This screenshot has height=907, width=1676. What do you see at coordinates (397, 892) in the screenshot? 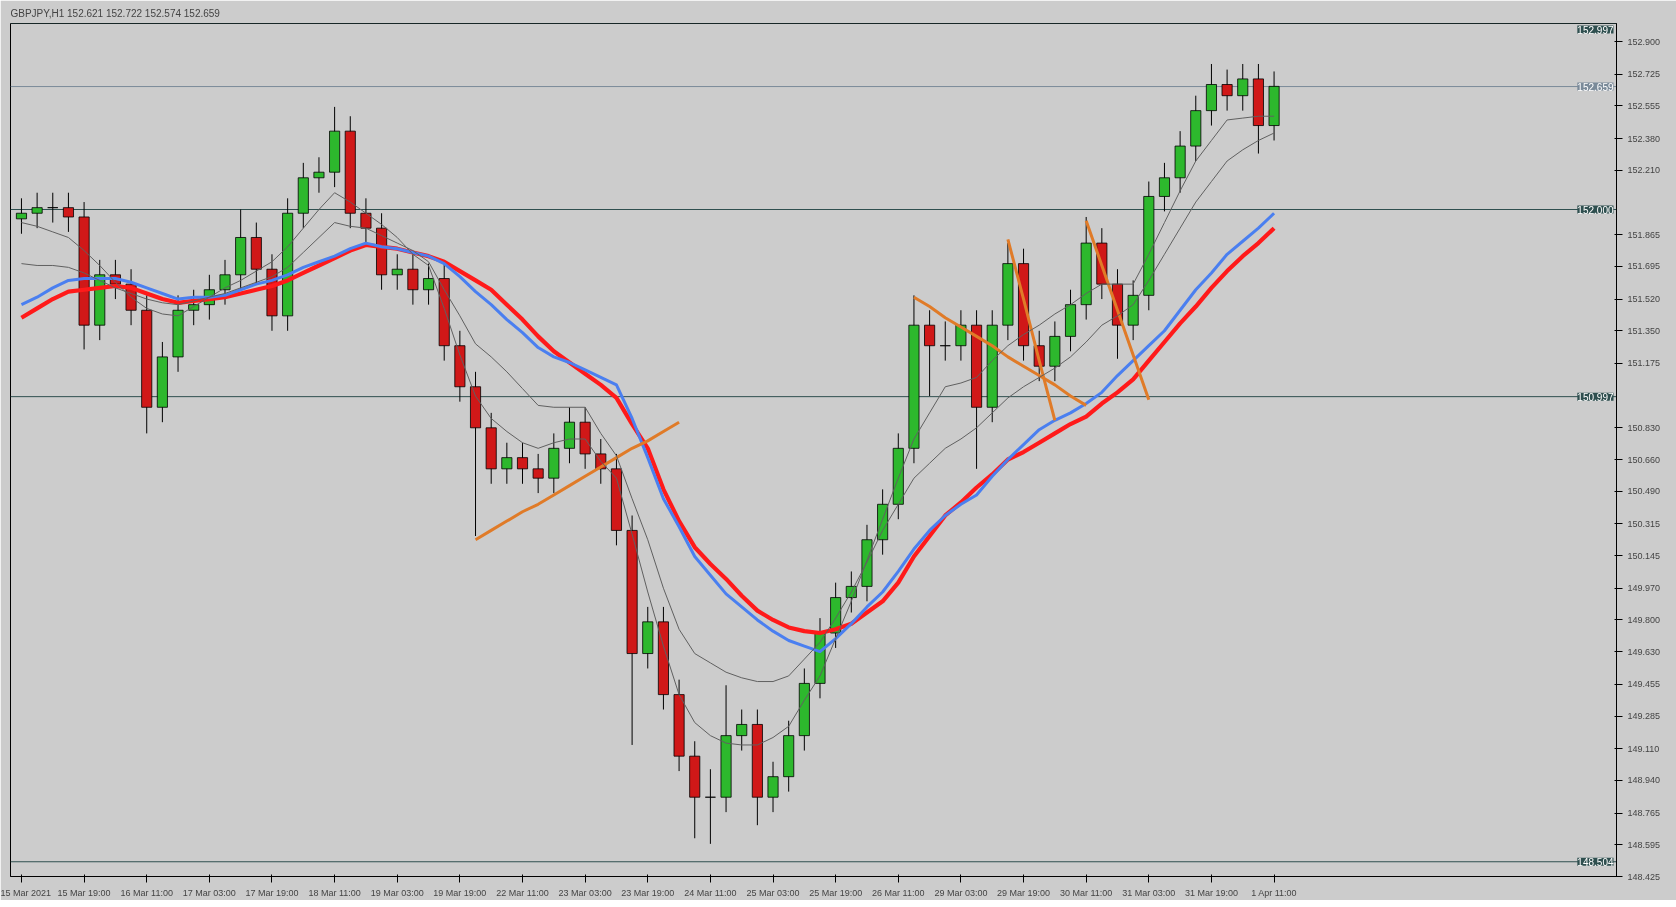
I see `x-tick-label: 19 Mar 03:00` at bounding box center [397, 892].